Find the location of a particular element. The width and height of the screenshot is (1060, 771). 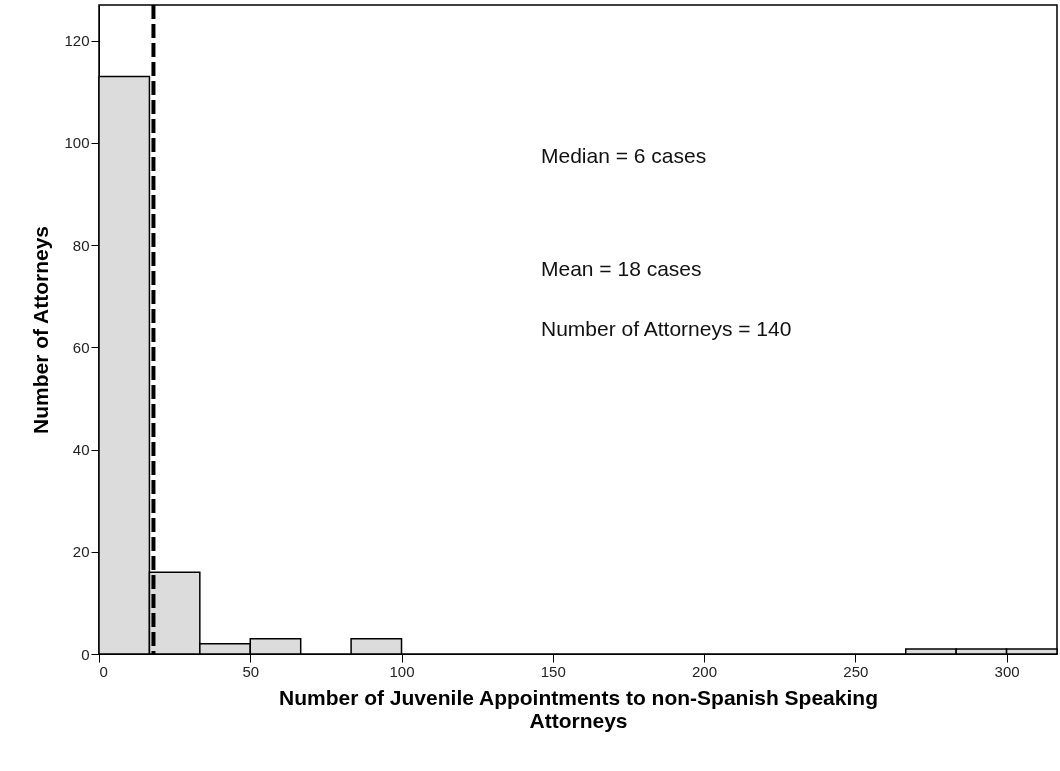

x-tick-label: 150 is located at coordinates (553, 671).